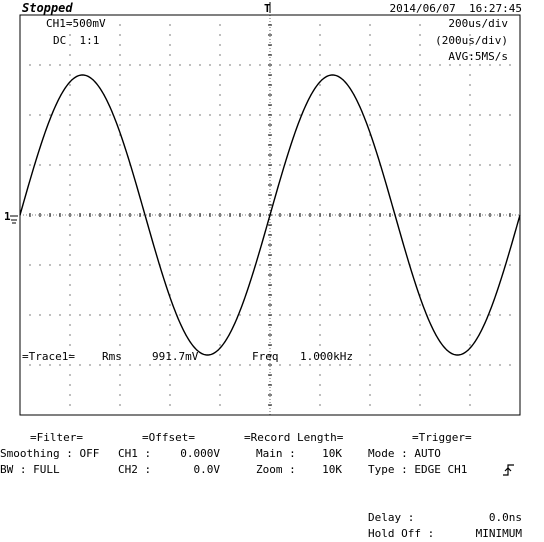 Image resolution: width=544 pixels, height=542 pixels. Describe the element at coordinates (455, 8) in the screenshot. I see `date-time: 2014/06/07 16:27:45` at that location.